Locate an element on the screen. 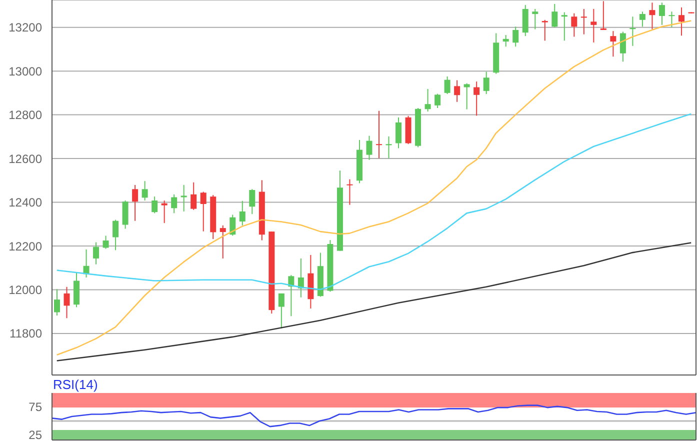 This screenshot has height=441, width=700. line-series is located at coordinates (374, 416).